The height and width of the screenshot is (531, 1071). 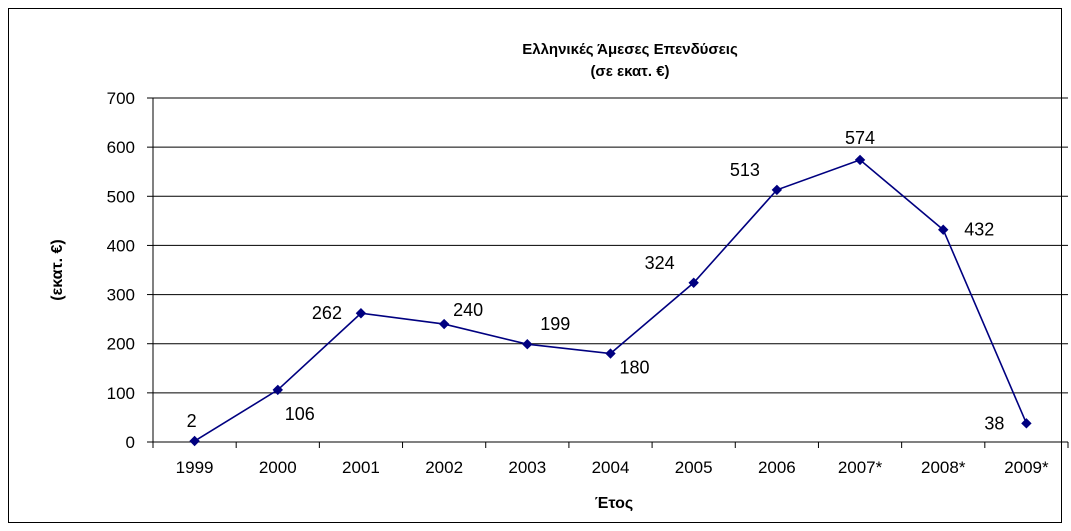 I want to click on data-label: 574, so click(x=860, y=138).